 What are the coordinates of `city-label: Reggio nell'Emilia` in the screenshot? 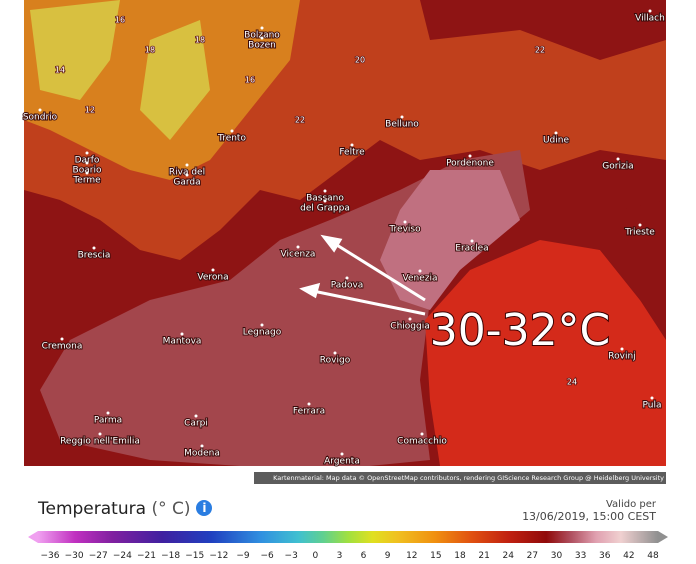 It's located at (100, 442).